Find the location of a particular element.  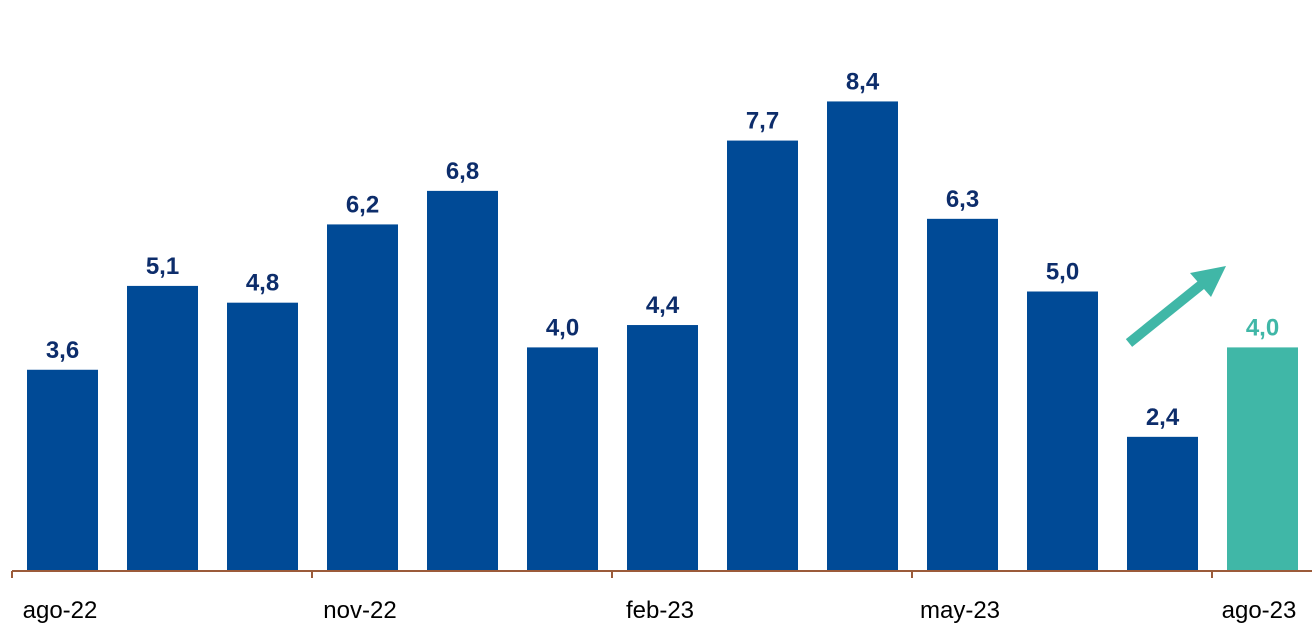

value-label-abr-23: 8,4 is located at coordinates (863, 81).